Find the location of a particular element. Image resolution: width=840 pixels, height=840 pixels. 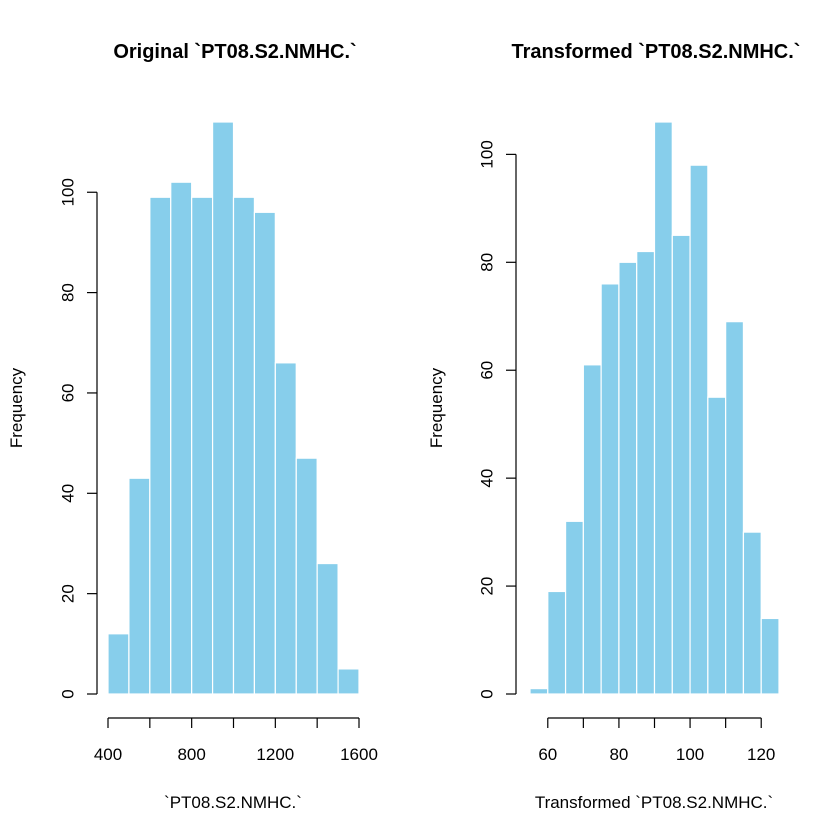

y-axis-transformed: 0 20 40 60 80 100 is located at coordinates (497, 419).